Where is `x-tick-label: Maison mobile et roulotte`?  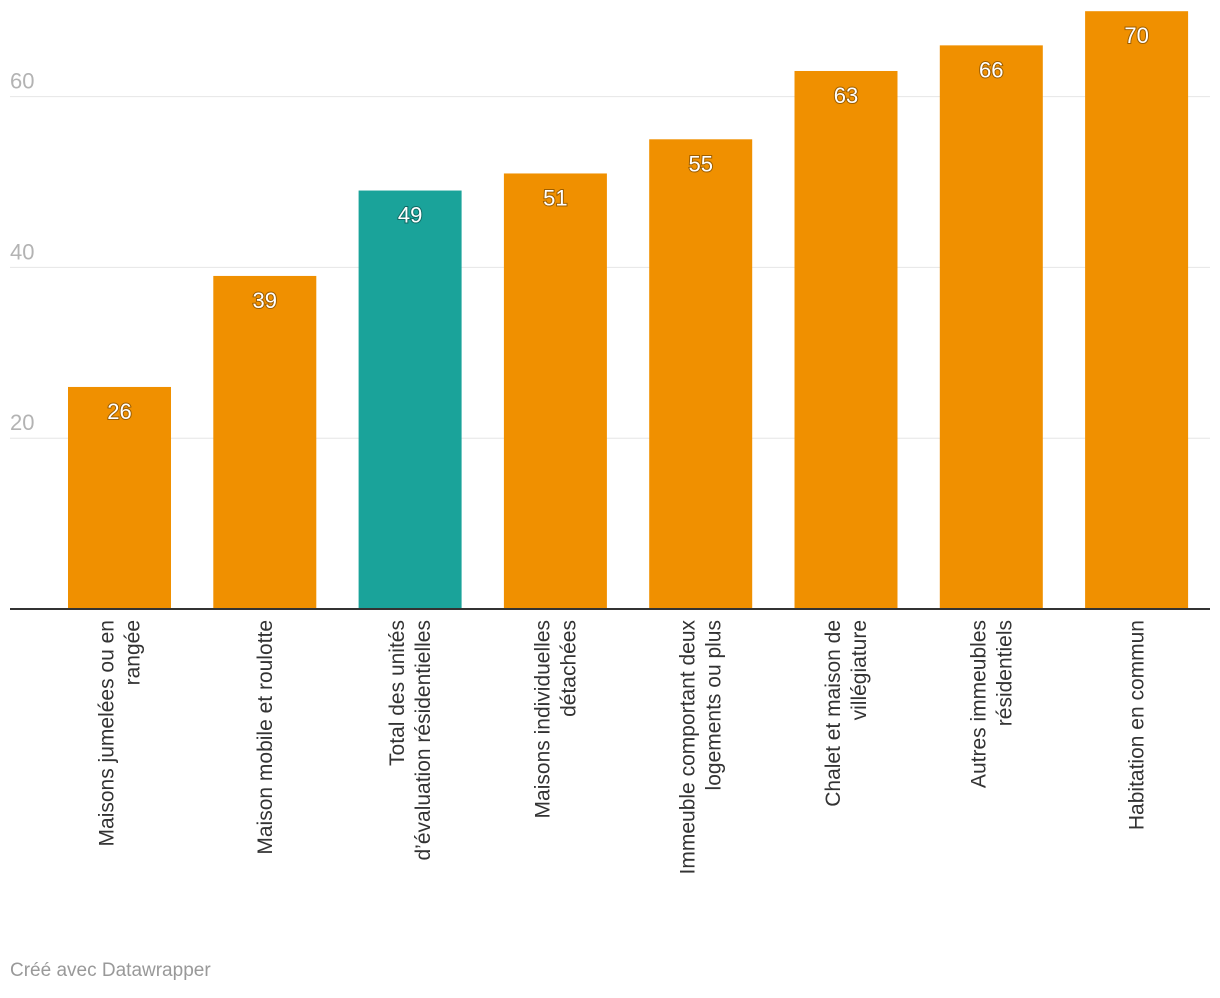
x-tick-label: Maison mobile et roulotte is located at coordinates (265, 737).